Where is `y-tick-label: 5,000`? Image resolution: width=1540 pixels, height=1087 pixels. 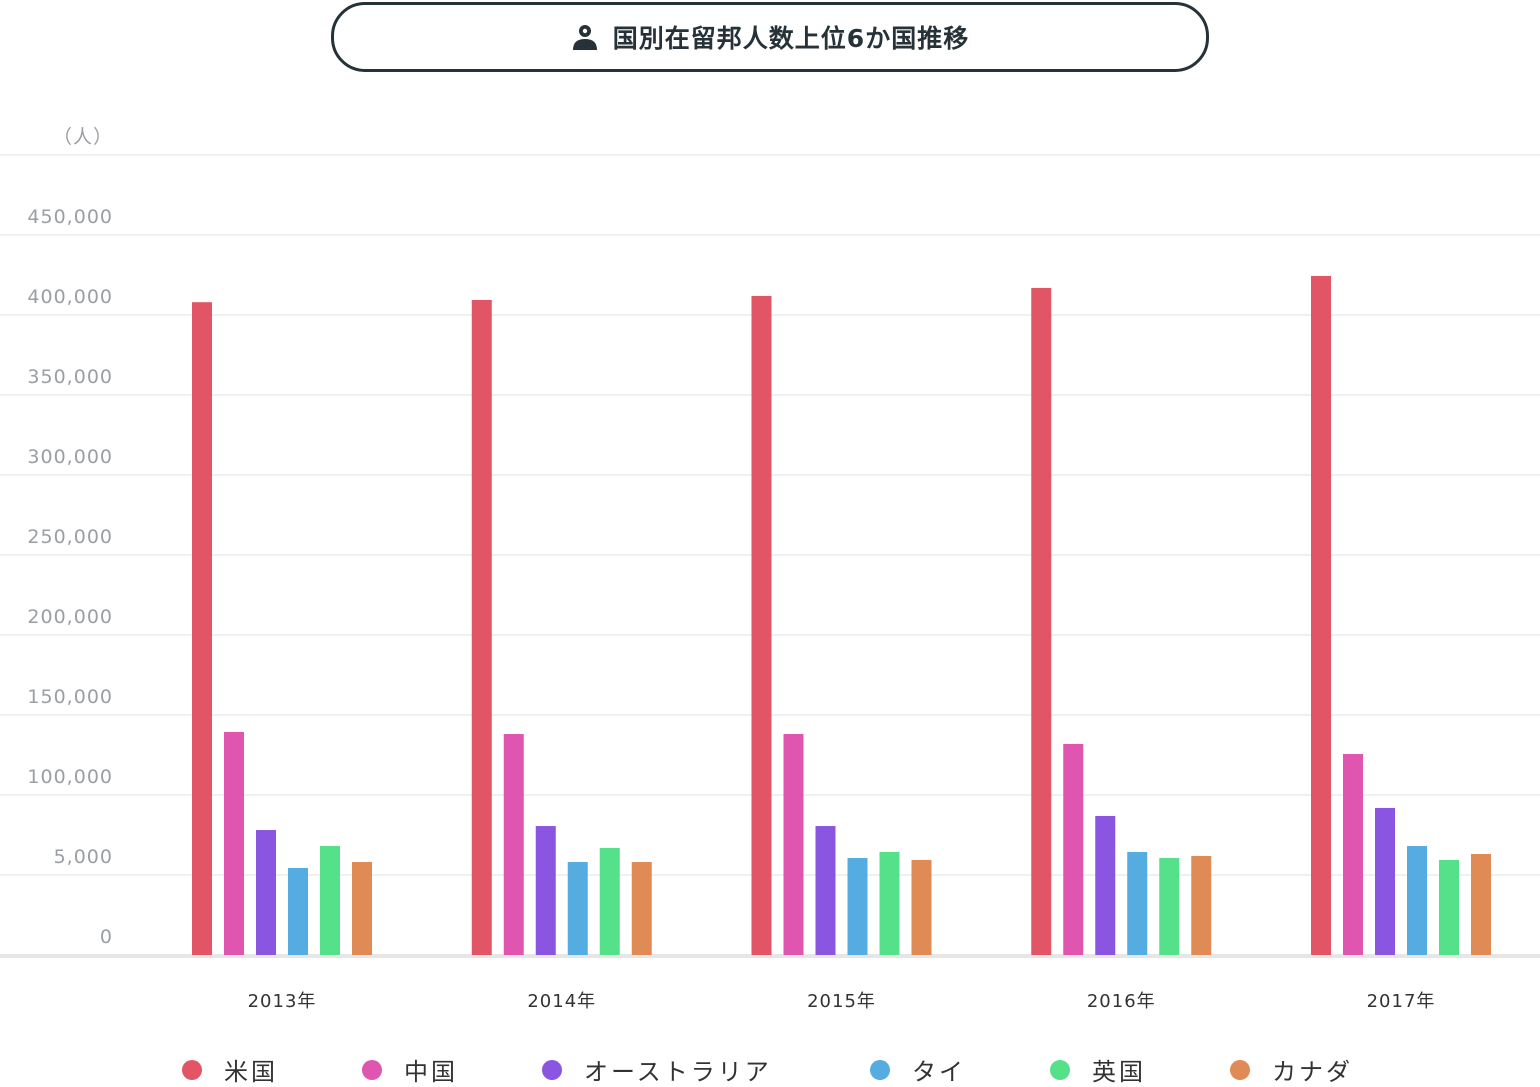
y-tick-label: 5,000 is located at coordinates (83, 857).